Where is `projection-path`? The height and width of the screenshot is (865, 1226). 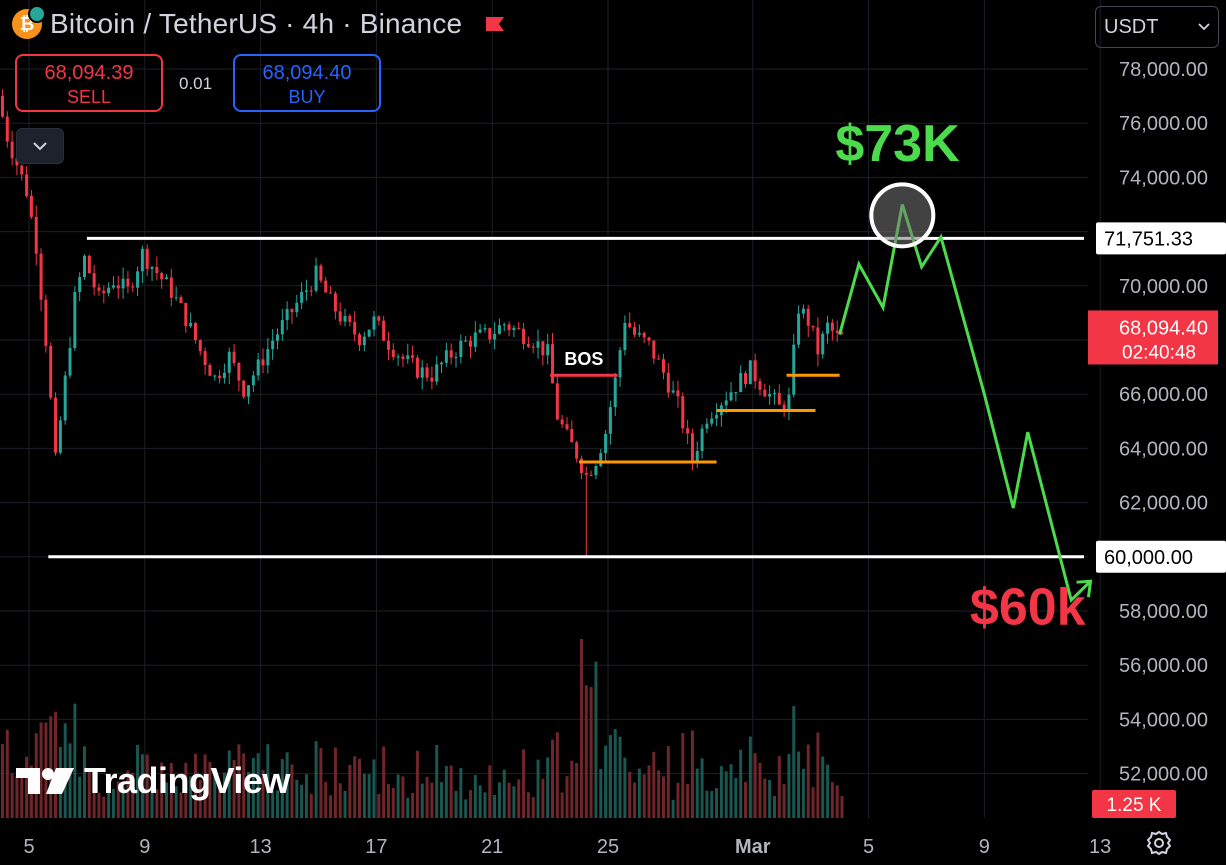 projection-path is located at coordinates (965, 404).